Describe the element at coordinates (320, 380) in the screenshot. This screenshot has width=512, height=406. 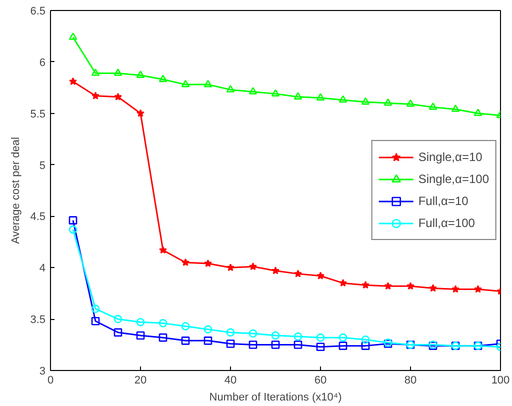
I see `x-tick-label: 60` at that location.